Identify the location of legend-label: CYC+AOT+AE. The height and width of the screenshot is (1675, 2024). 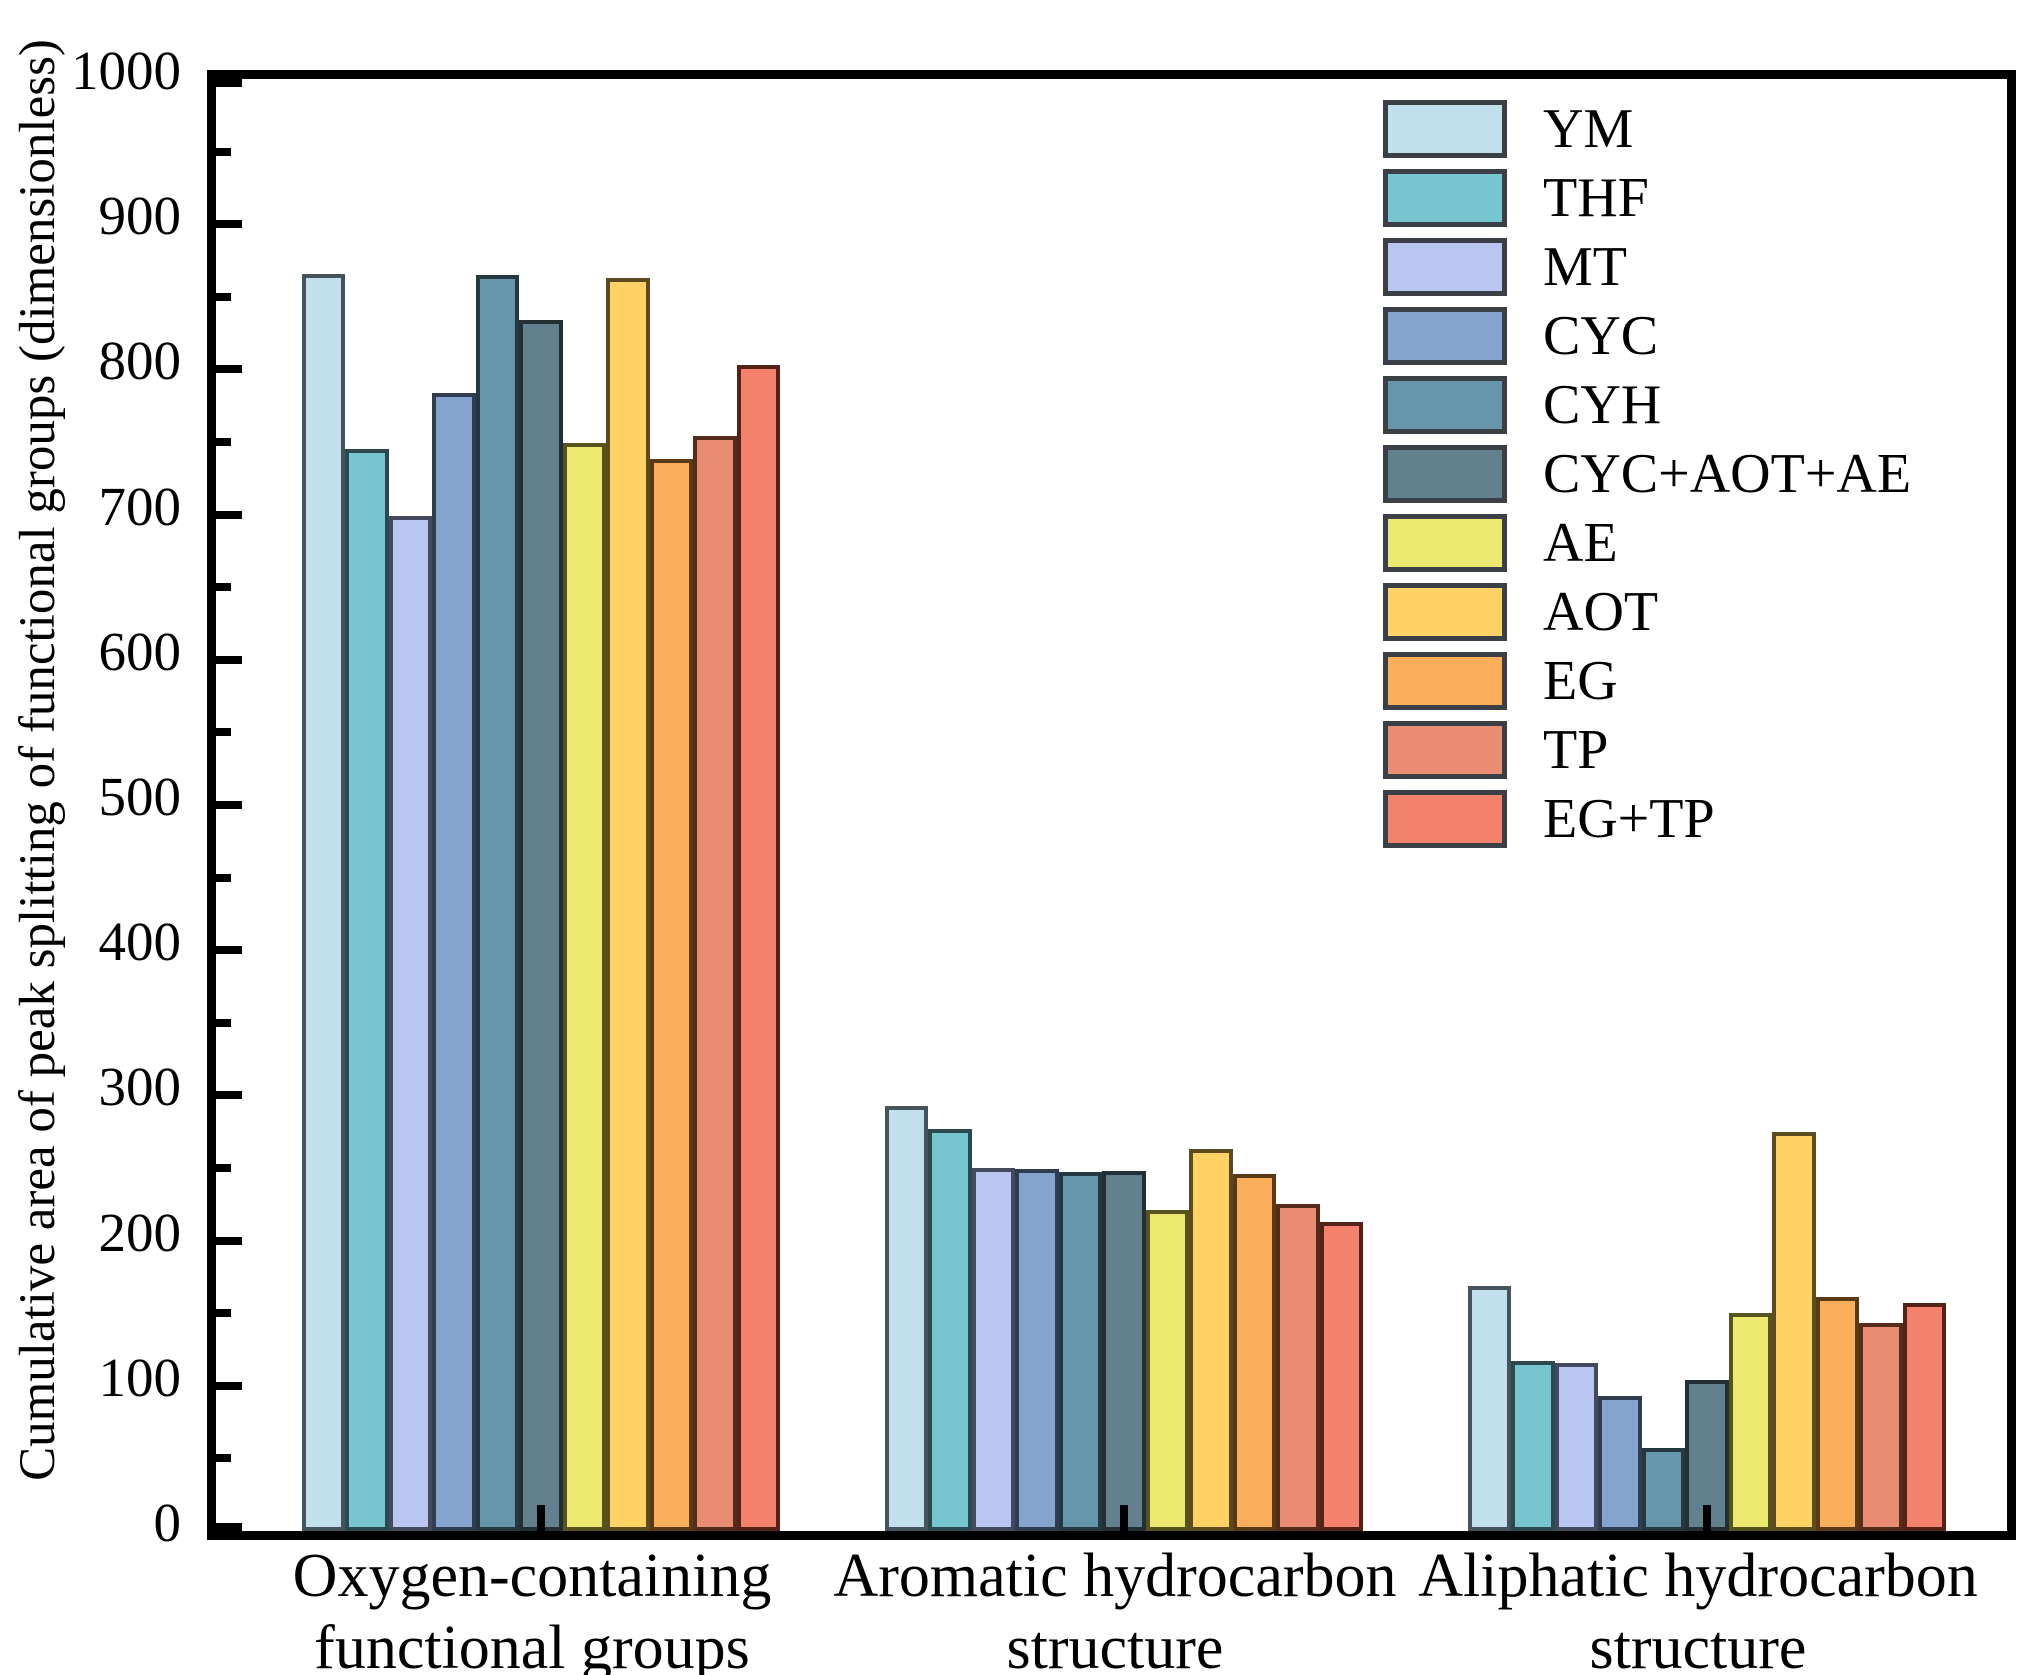
(1727, 474).